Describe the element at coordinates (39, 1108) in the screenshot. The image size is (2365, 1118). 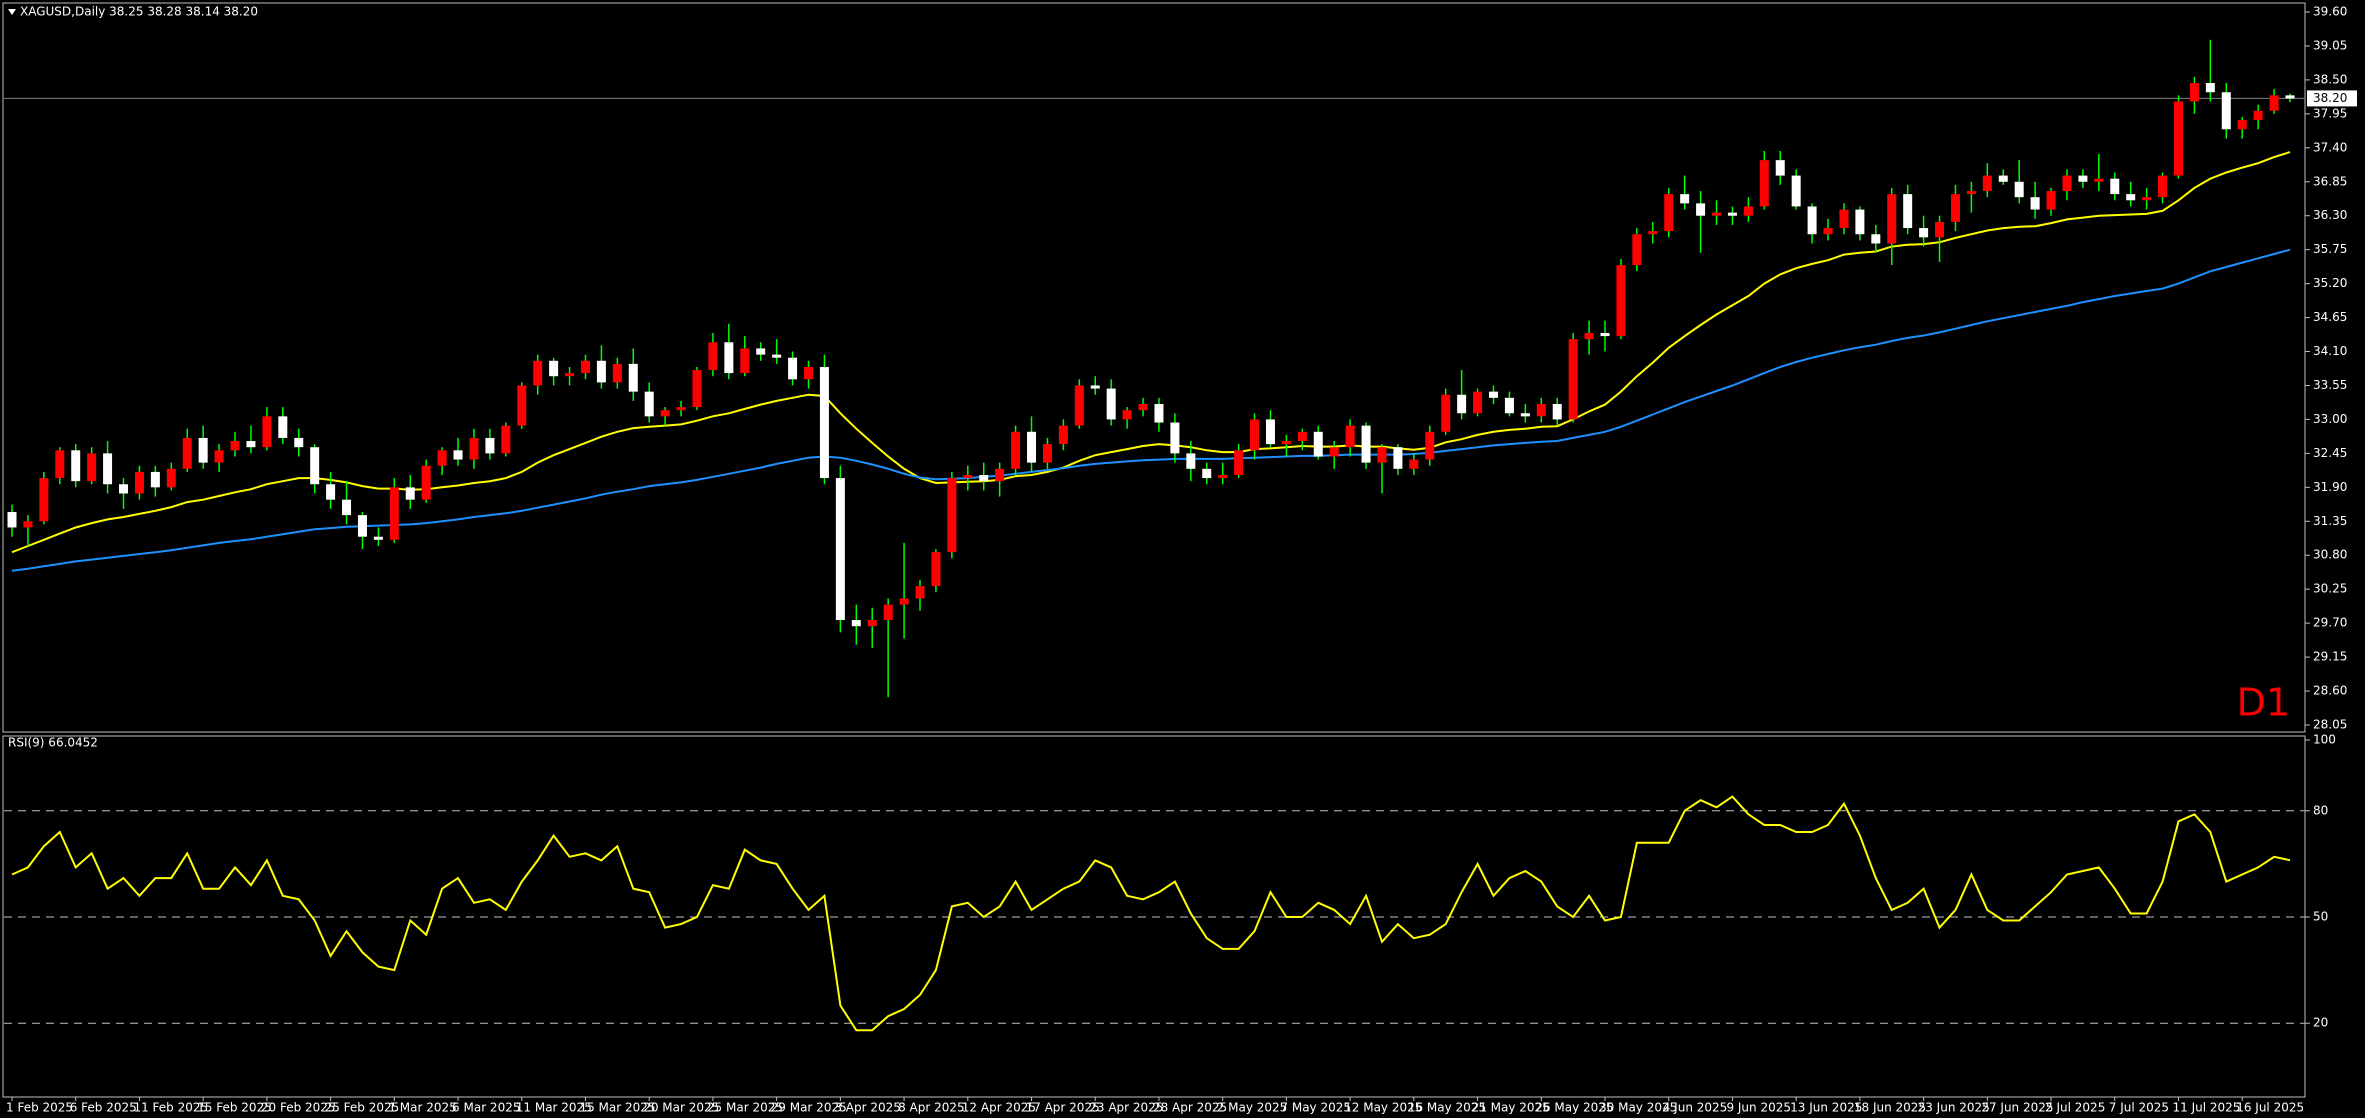
I see `x-tick-label: 1 Feb 2025` at that location.